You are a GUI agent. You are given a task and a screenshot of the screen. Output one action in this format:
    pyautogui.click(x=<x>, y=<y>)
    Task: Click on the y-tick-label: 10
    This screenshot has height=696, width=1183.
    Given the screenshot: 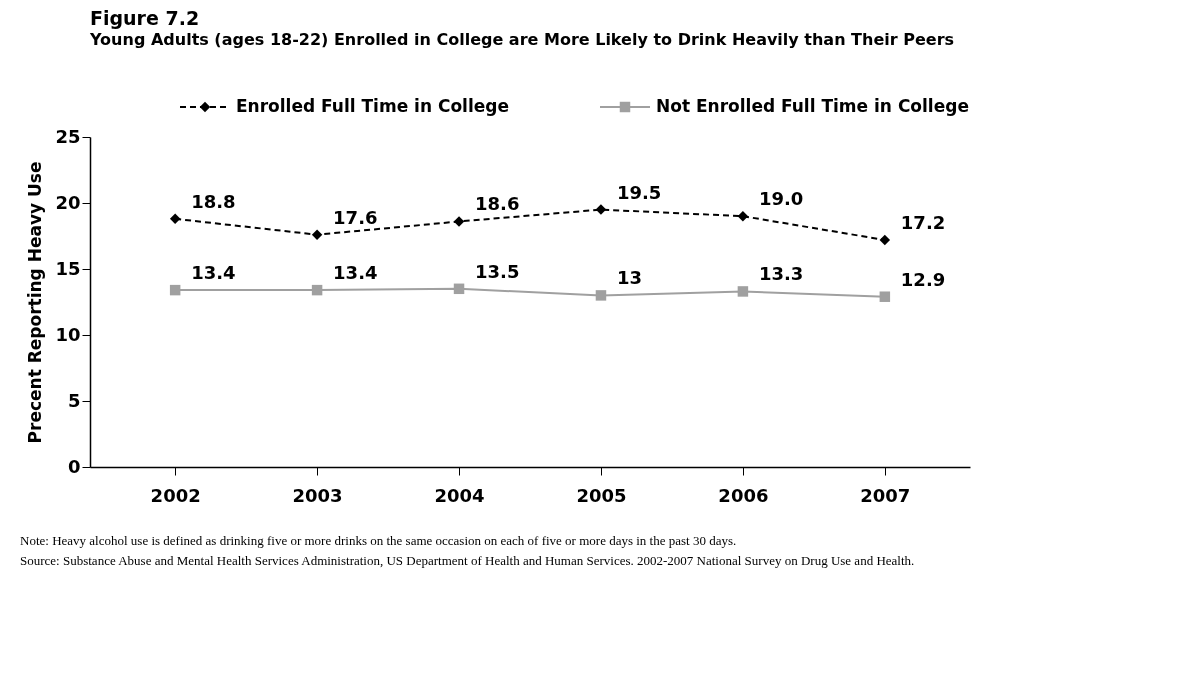 What is the action you would take?
    pyautogui.click(x=68, y=334)
    